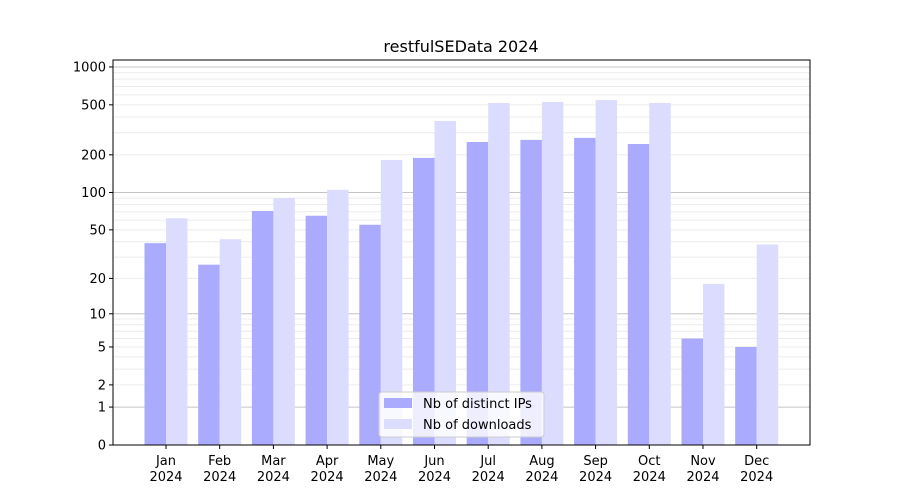 The image size is (900, 504). I want to click on legend-swatch-downloads, so click(398, 424).